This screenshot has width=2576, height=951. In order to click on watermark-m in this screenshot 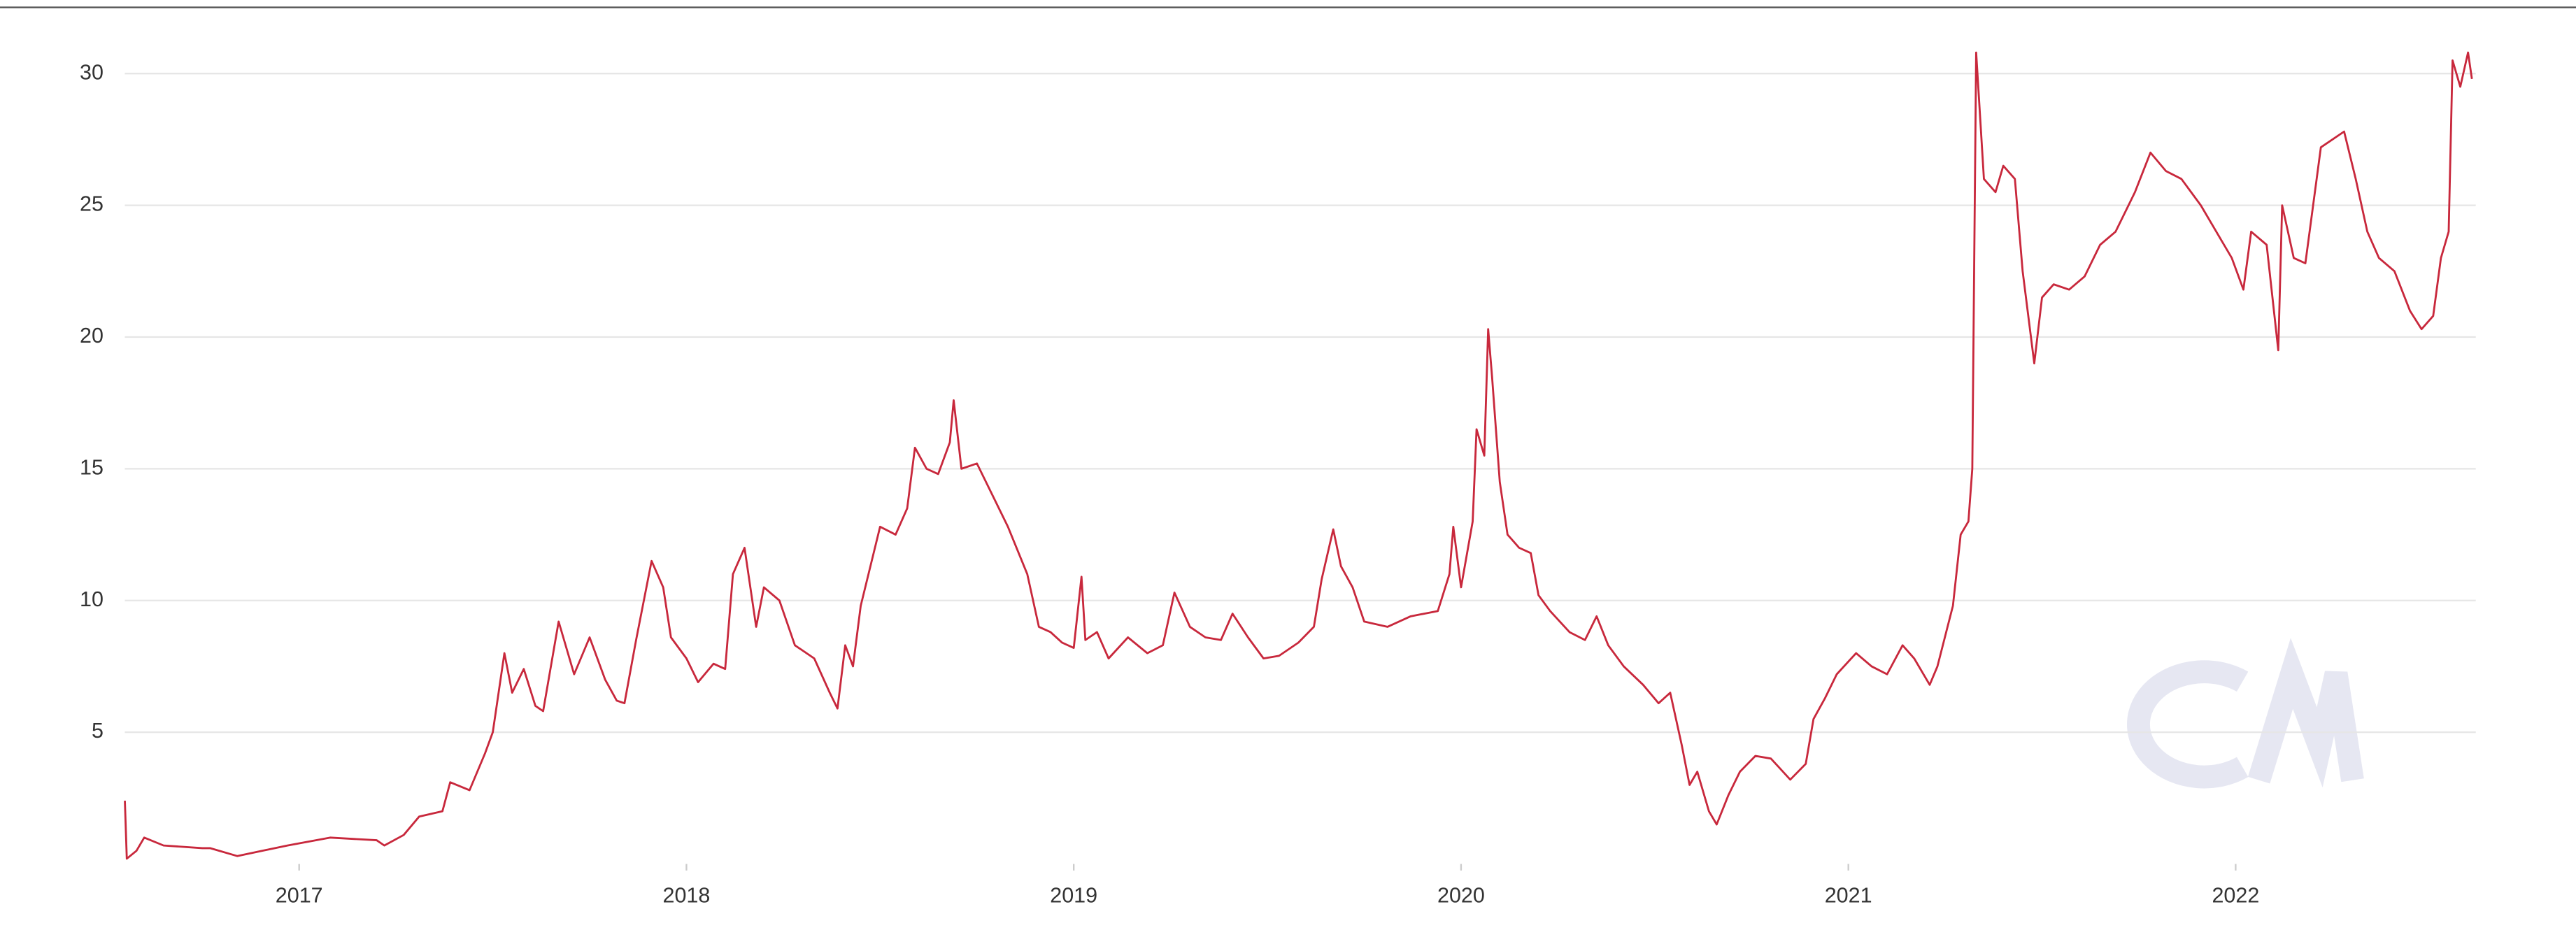, I will do `click(2305, 713)`.